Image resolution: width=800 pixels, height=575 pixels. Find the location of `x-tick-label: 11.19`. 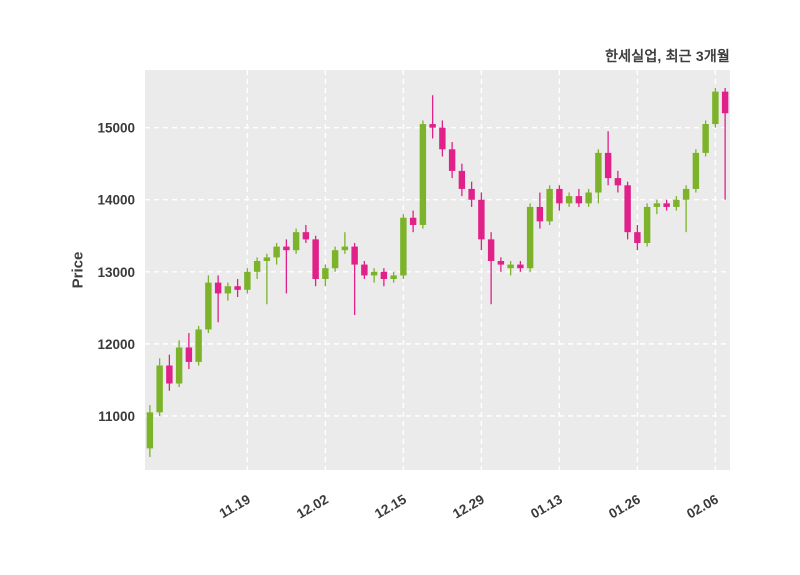

x-tick-label: 11.19 is located at coordinates (235, 507).